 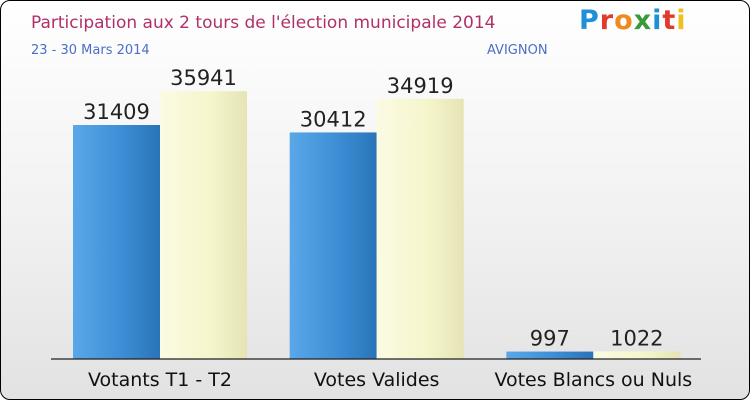 What do you see at coordinates (589, 20) in the screenshot?
I see `logo-letter: P` at bounding box center [589, 20].